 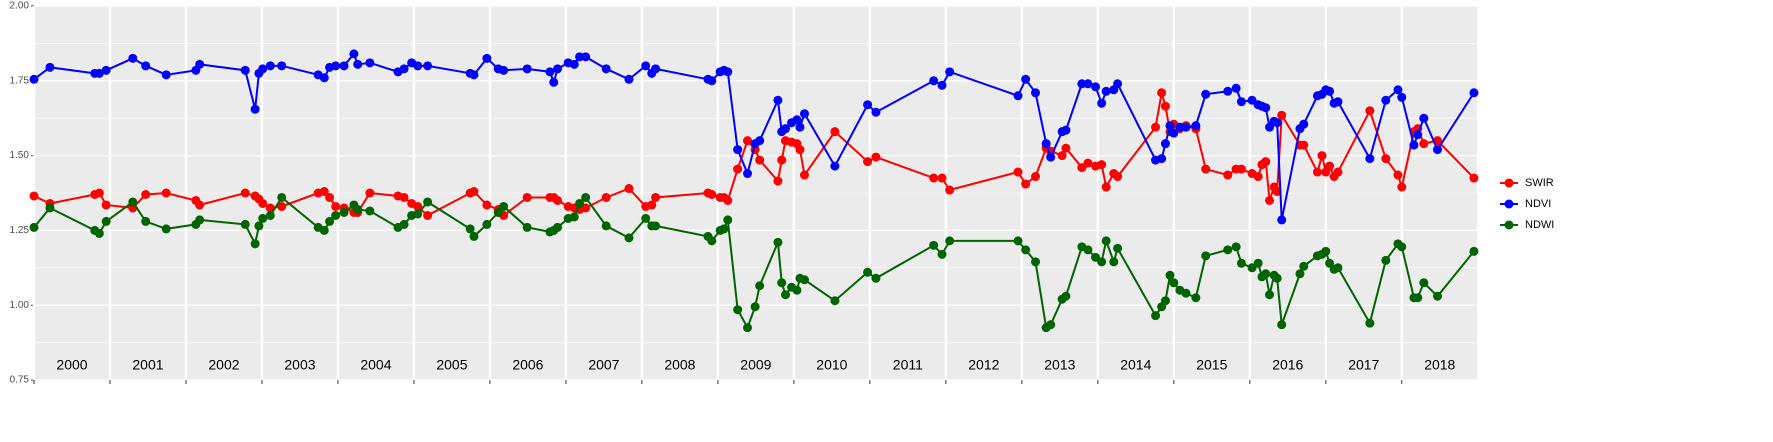 What do you see at coordinates (299, 365) in the screenshot?
I see `year-label: 2003` at bounding box center [299, 365].